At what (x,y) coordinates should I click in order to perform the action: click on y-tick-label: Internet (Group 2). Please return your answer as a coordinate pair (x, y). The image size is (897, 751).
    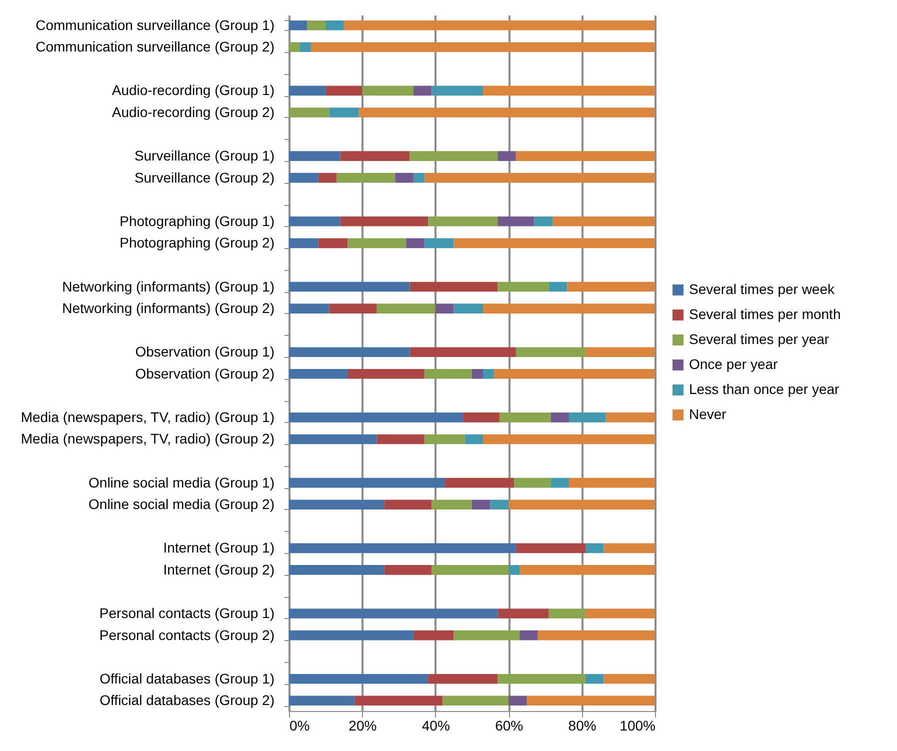
    Looking at the image, I should click on (218, 569).